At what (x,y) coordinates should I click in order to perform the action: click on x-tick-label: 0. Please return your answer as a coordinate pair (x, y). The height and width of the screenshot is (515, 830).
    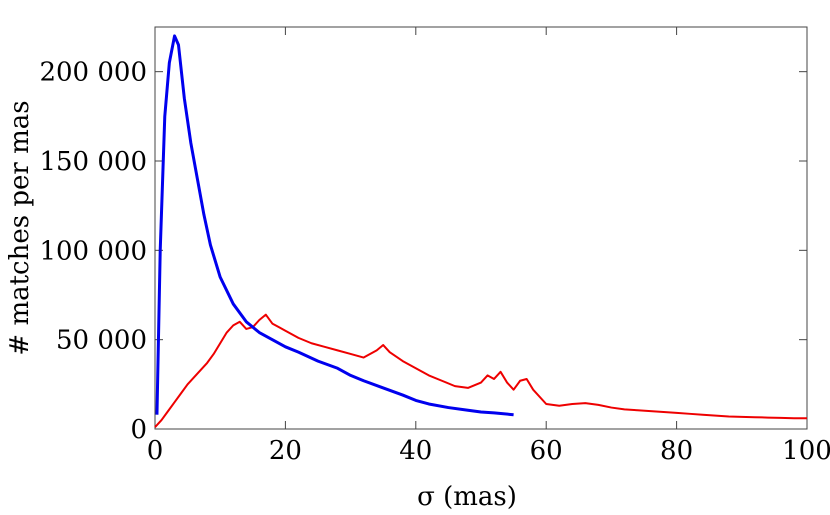
    Looking at the image, I should click on (155, 451).